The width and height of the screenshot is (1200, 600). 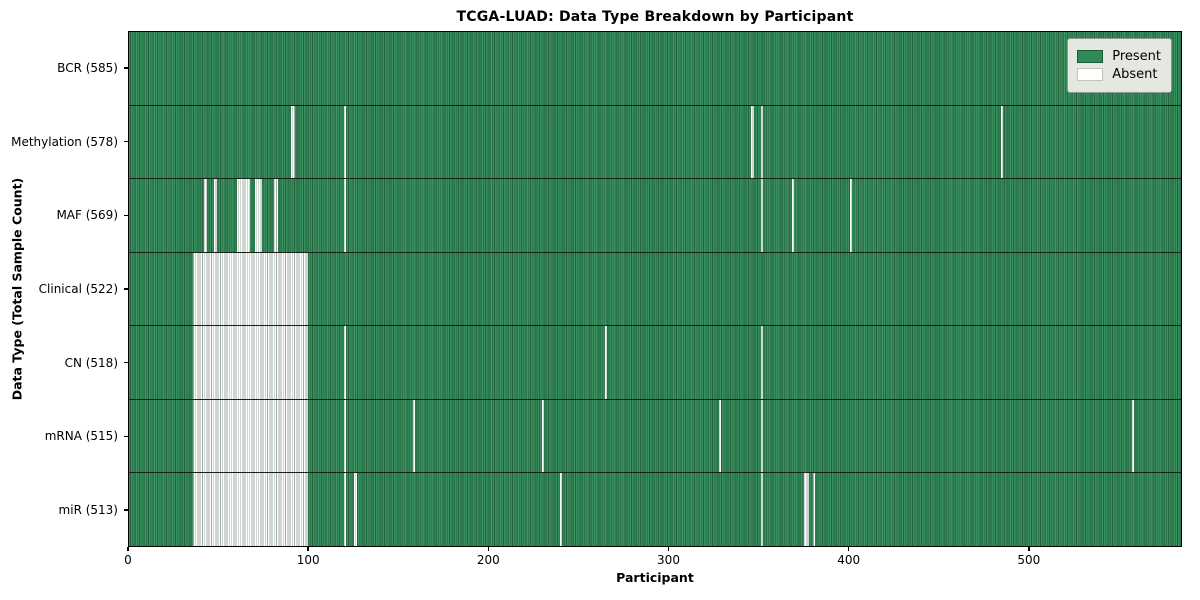 What do you see at coordinates (87, 215) in the screenshot?
I see `y-tick-label: MAF (569)` at bounding box center [87, 215].